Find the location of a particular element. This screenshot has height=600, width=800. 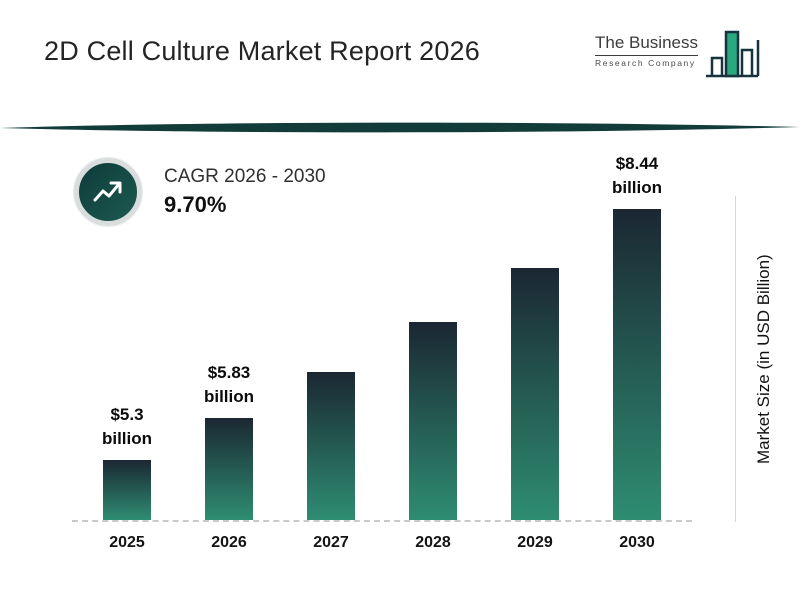

page-title: 2D Cell Culture Market Report 2026 is located at coordinates (262, 51).